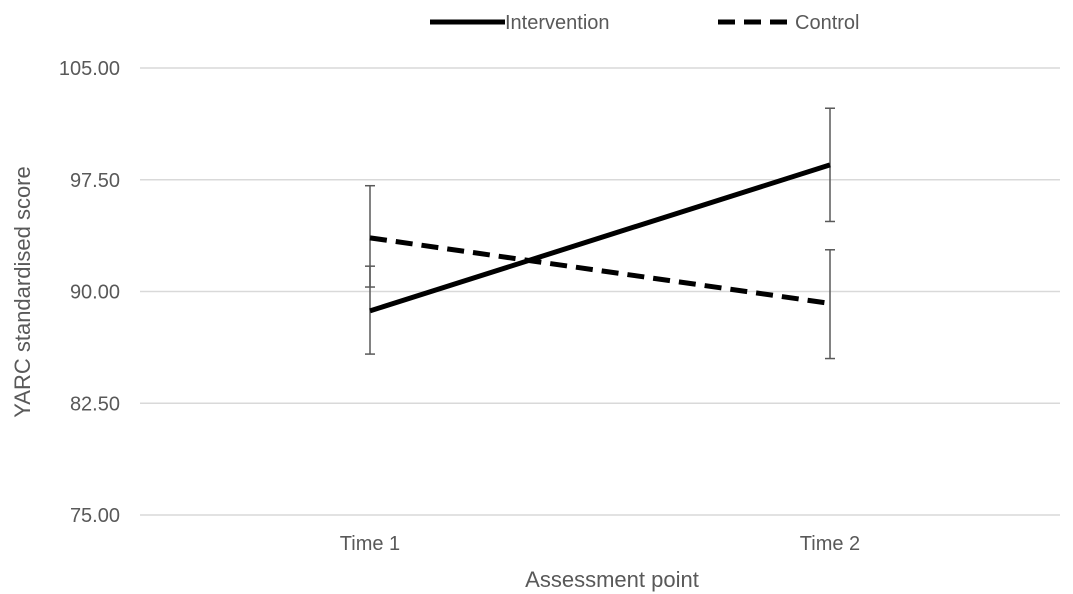  Describe the element at coordinates (600, 544) in the screenshot. I see `x-axis-ticks: Time 1 Time 2` at that location.